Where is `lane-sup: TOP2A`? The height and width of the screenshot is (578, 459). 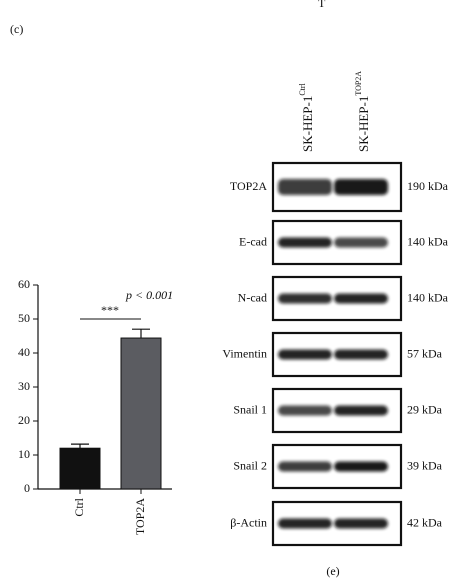 lane-sup: TOP2A is located at coordinates (358, 83).